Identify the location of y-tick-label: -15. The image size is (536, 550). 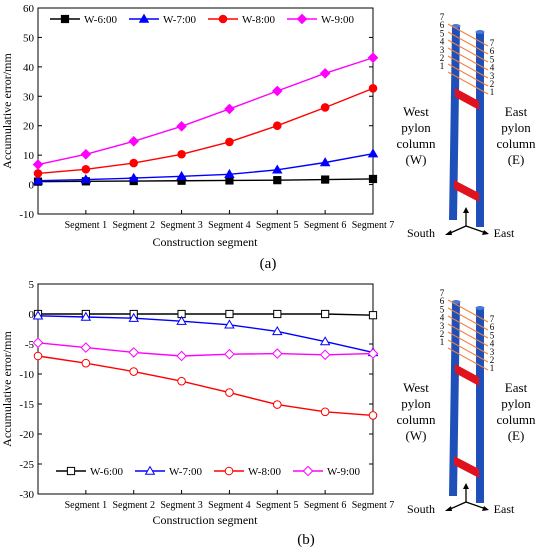
(26, 405).